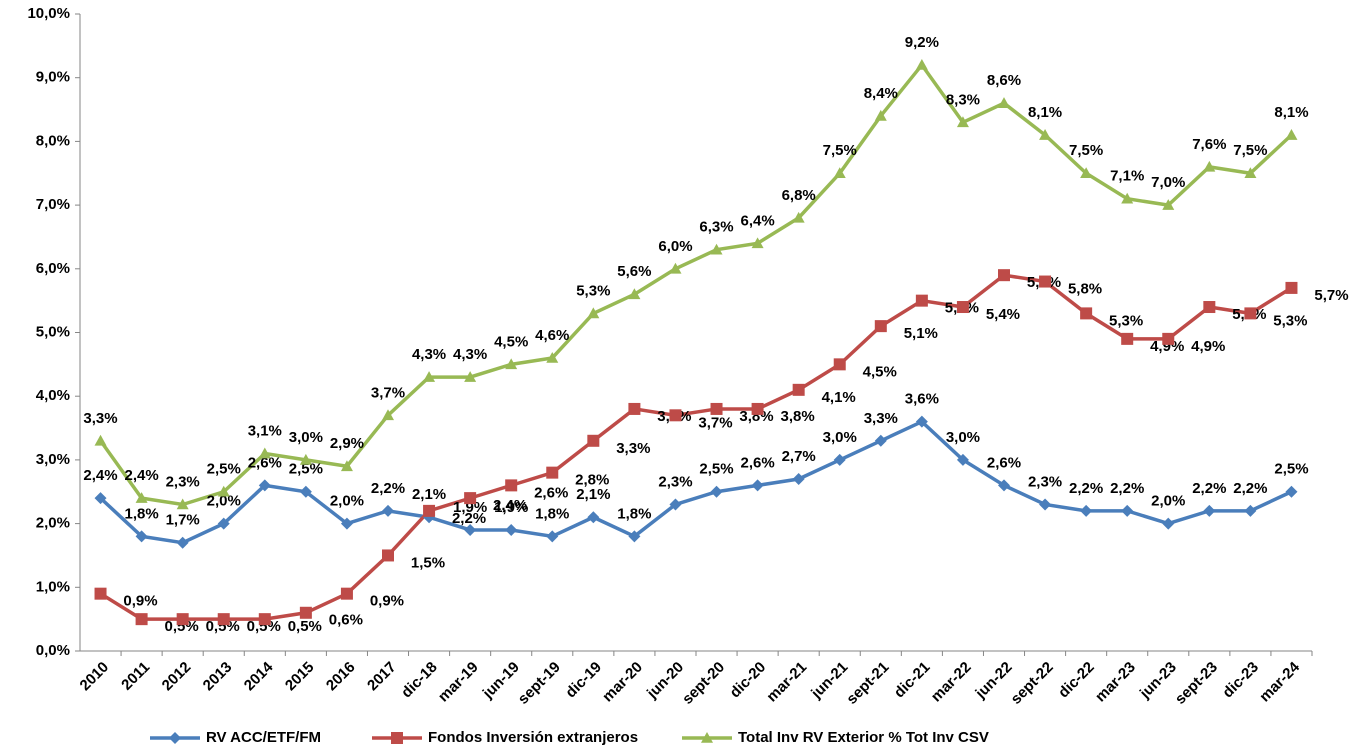 This screenshot has width=1354, height=750. Describe the element at coordinates (922, 399) in the screenshot. I see `data-label: 3,6%` at that location.